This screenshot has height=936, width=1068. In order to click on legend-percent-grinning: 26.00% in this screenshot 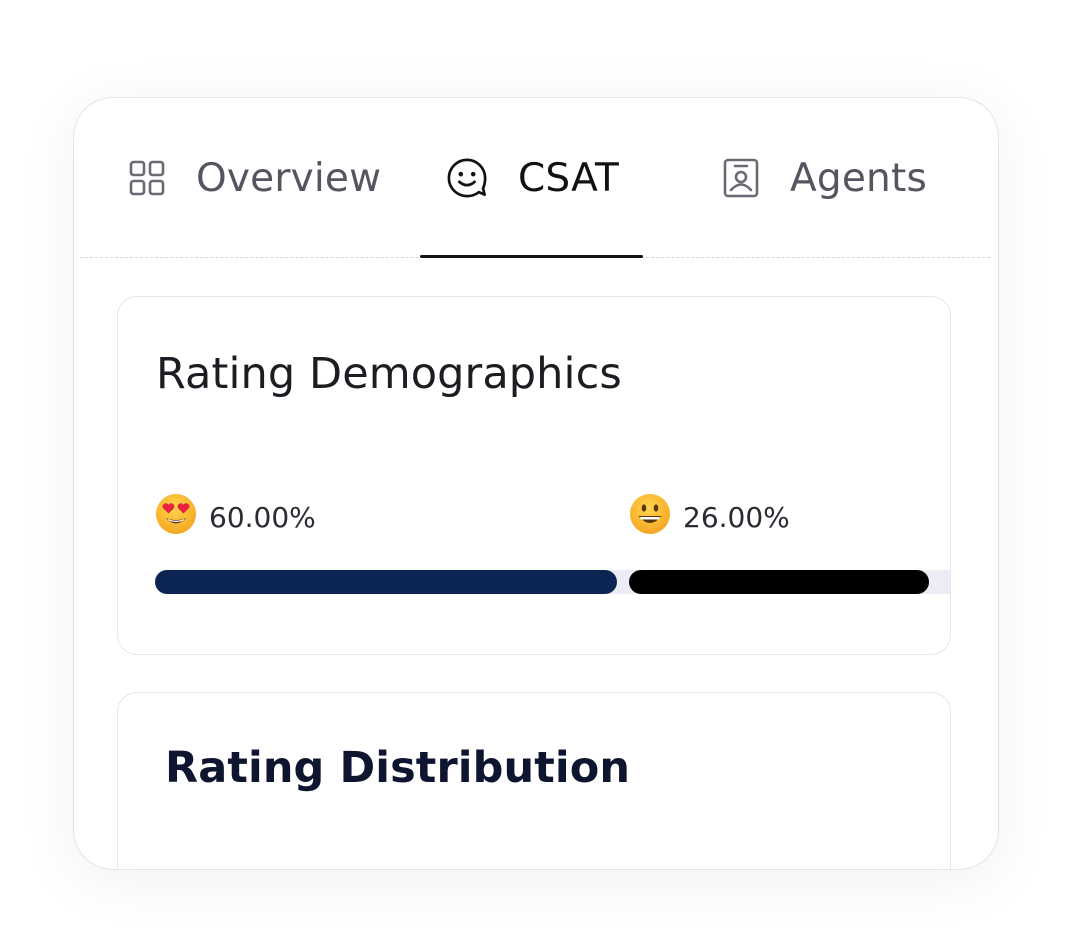, I will do `click(736, 517)`.